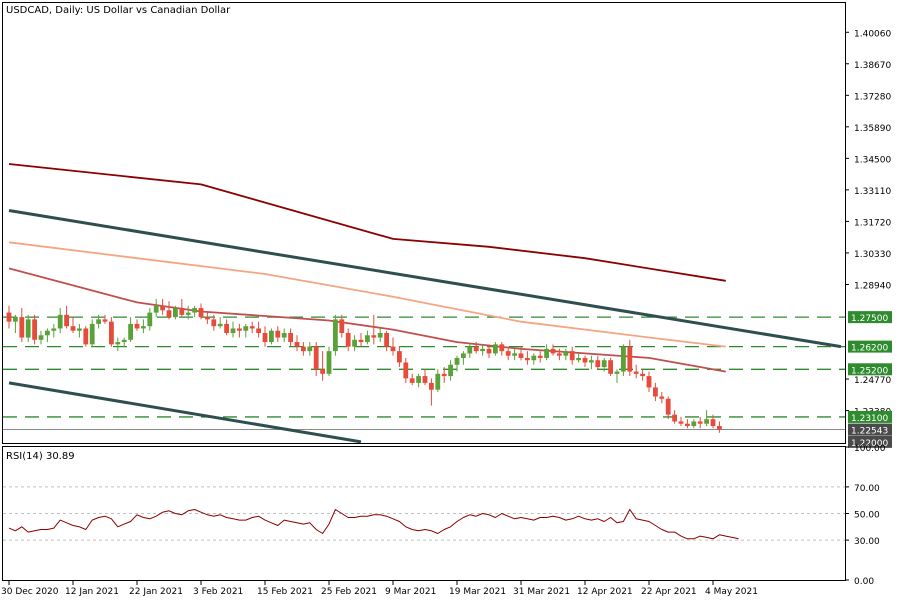  I want to click on channel-lower-line, so click(185, 412).